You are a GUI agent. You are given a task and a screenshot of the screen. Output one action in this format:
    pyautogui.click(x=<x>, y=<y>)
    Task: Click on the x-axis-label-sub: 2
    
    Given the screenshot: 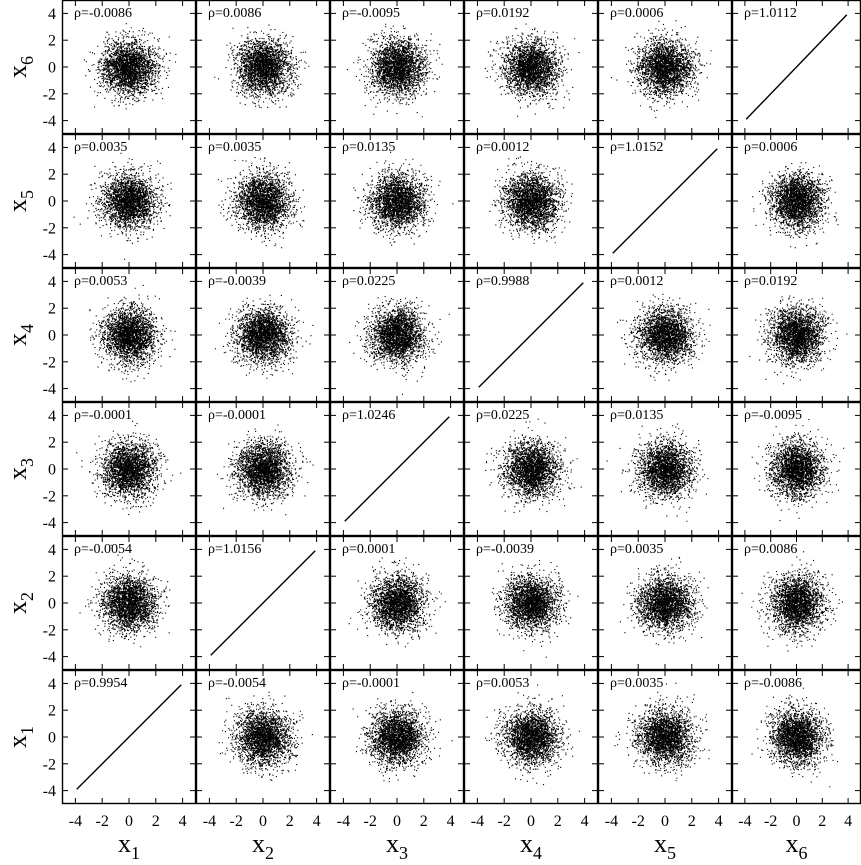 What is the action you would take?
    pyautogui.click(x=269, y=853)
    